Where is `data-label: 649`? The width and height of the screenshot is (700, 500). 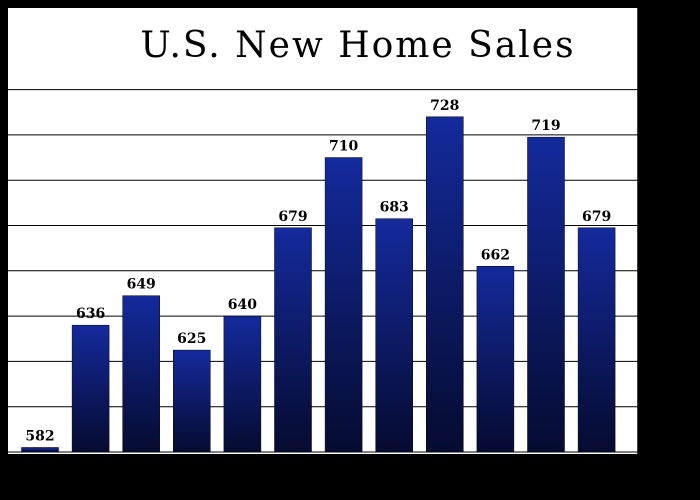 data-label: 649 is located at coordinates (141, 285).